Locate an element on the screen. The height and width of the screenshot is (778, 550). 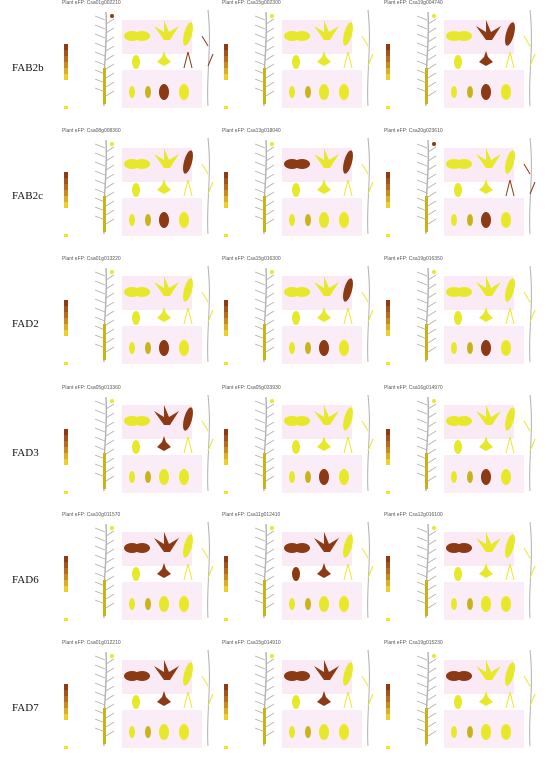
efp-panel: Plant eFP: Csa20g023610 is located at coordinates (462, 187).